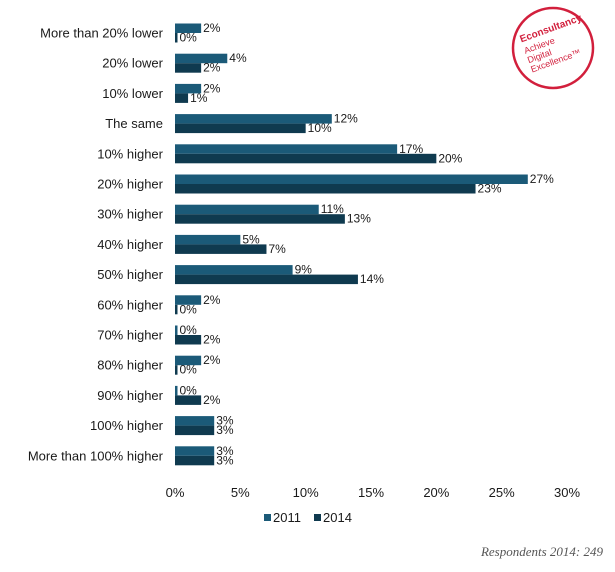  What do you see at coordinates (130, 365) in the screenshot?
I see `category-label: 80% higher` at bounding box center [130, 365].